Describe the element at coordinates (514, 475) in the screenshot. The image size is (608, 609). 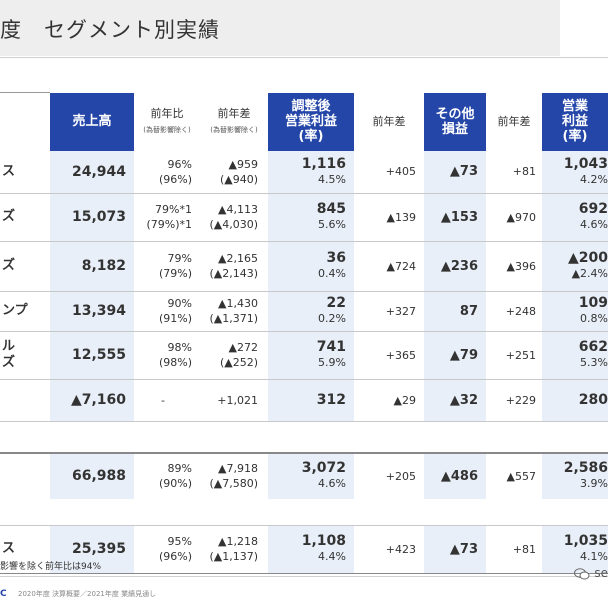
I see `other-diff-cell: ▲557` at that location.